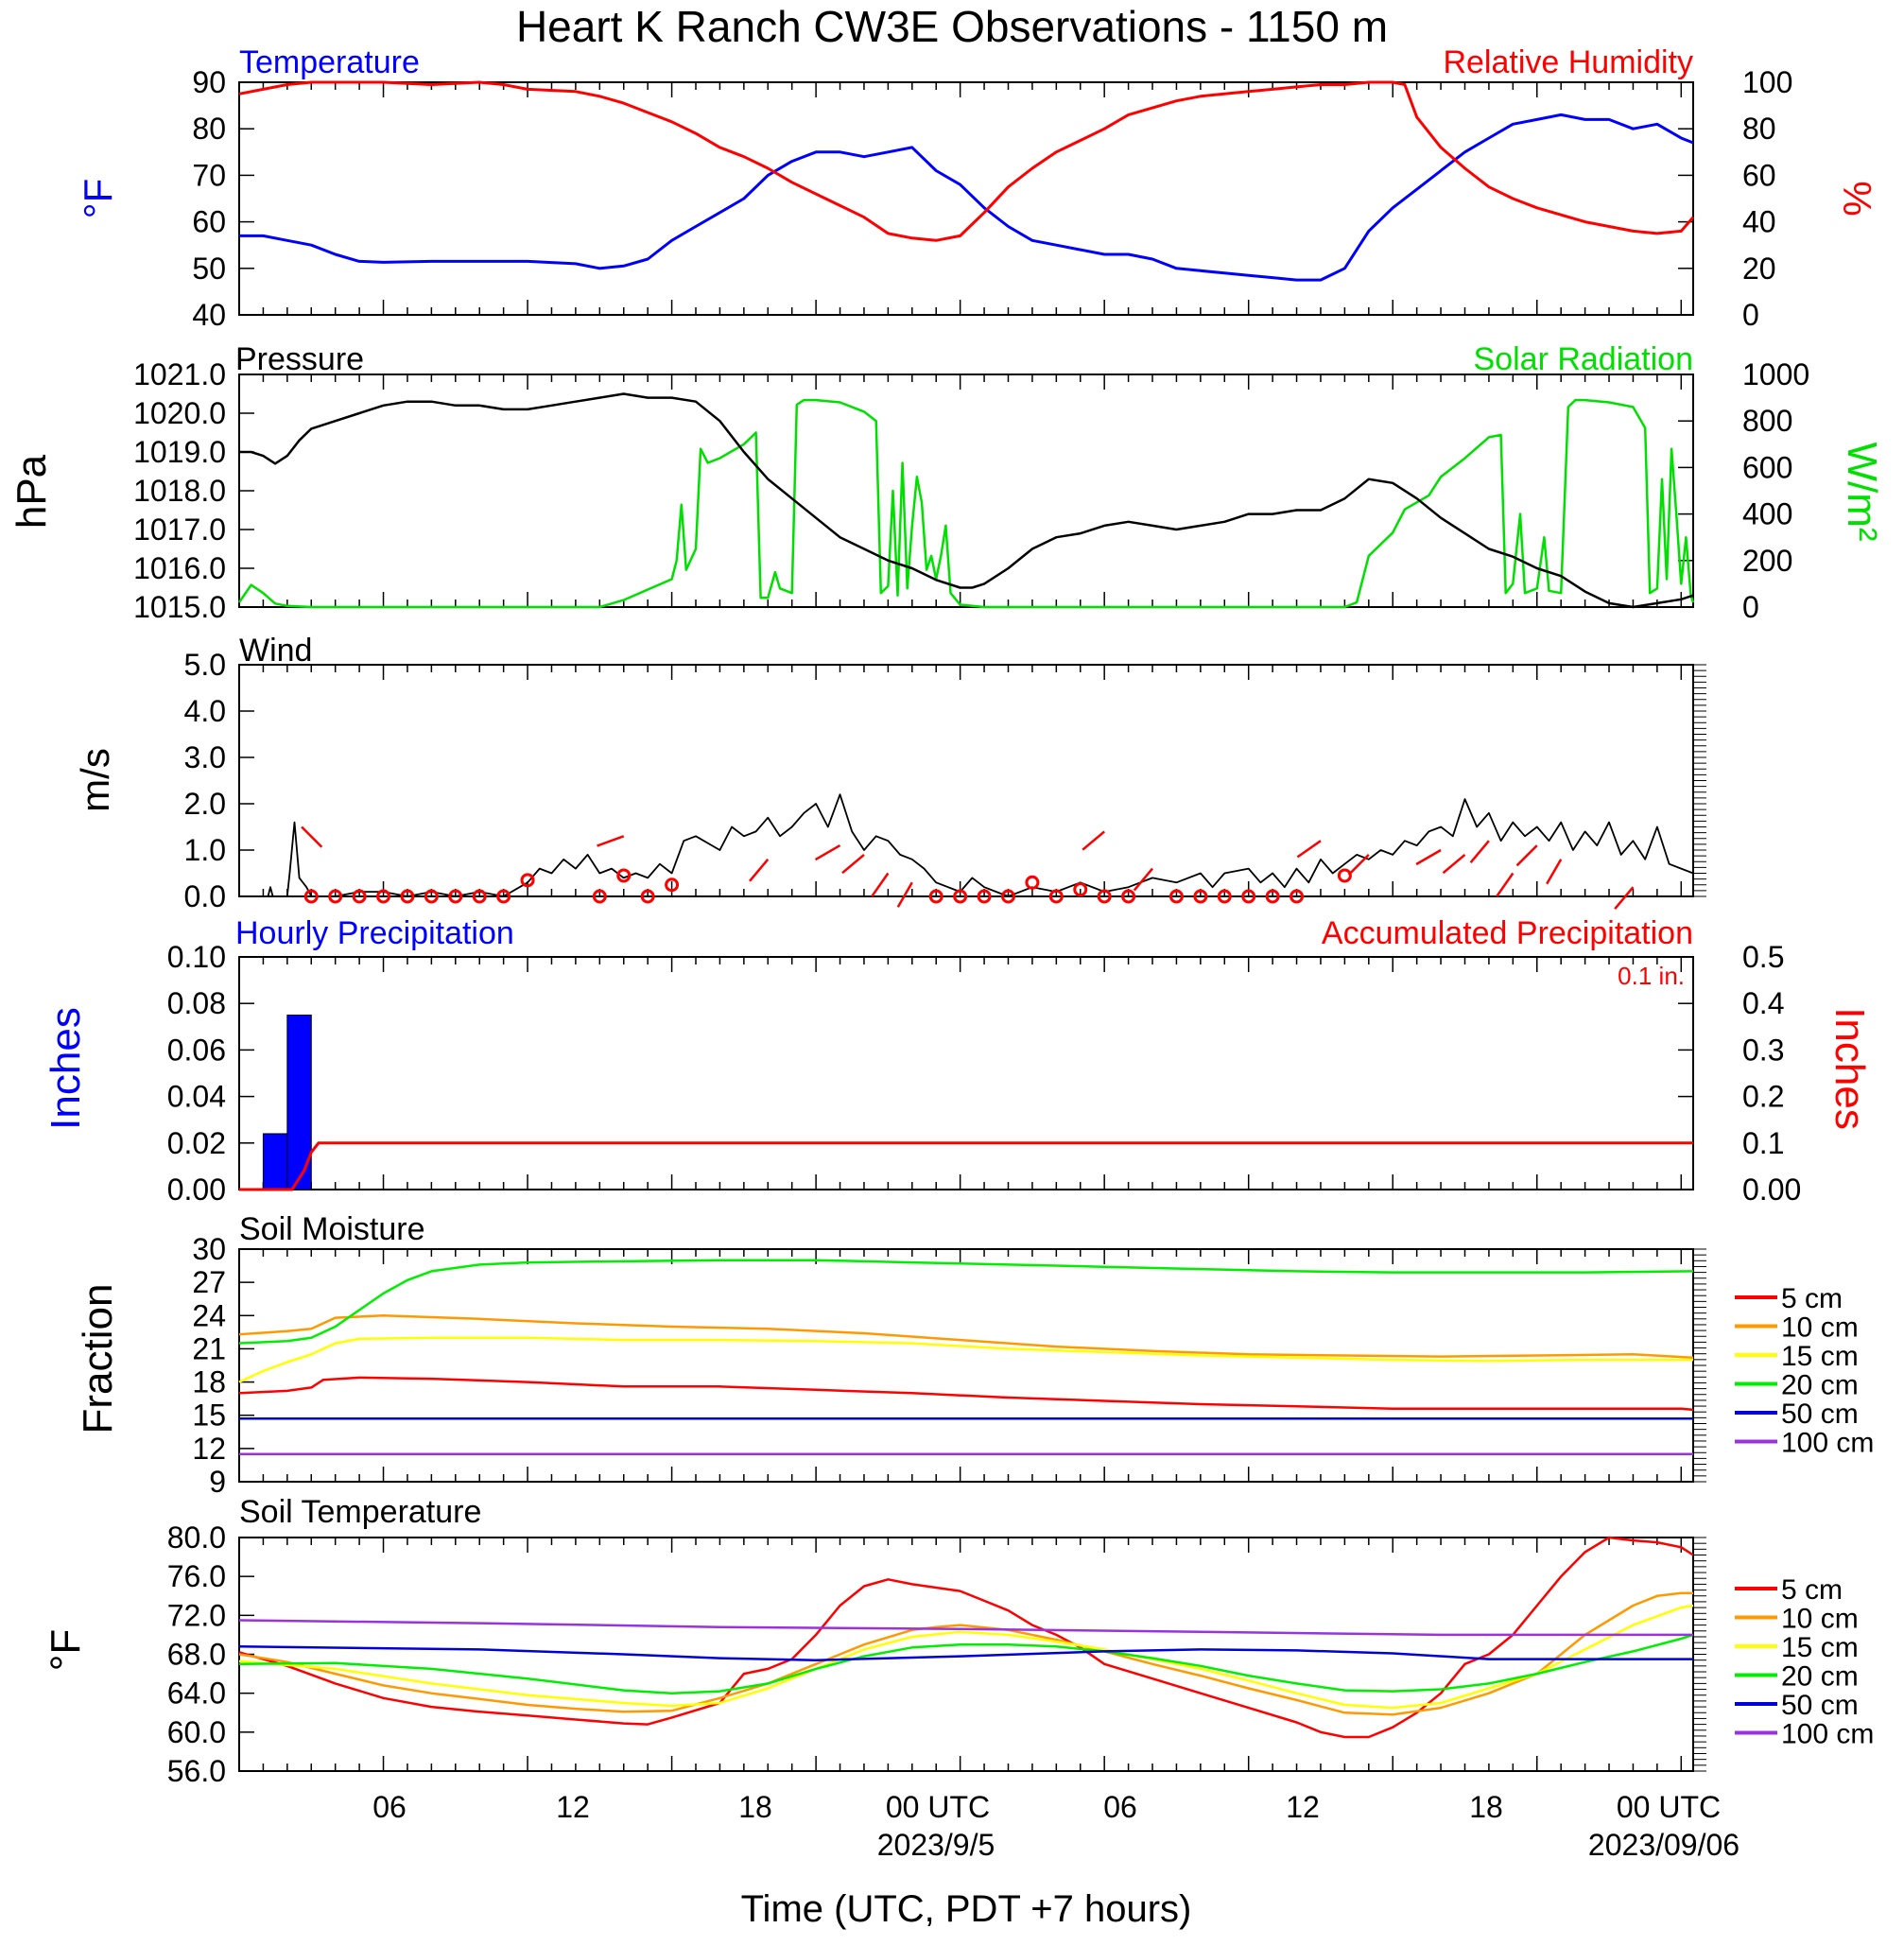 This screenshot has height=1946, width=1904. I want to click on accum-precip-line, so click(966, 1166).